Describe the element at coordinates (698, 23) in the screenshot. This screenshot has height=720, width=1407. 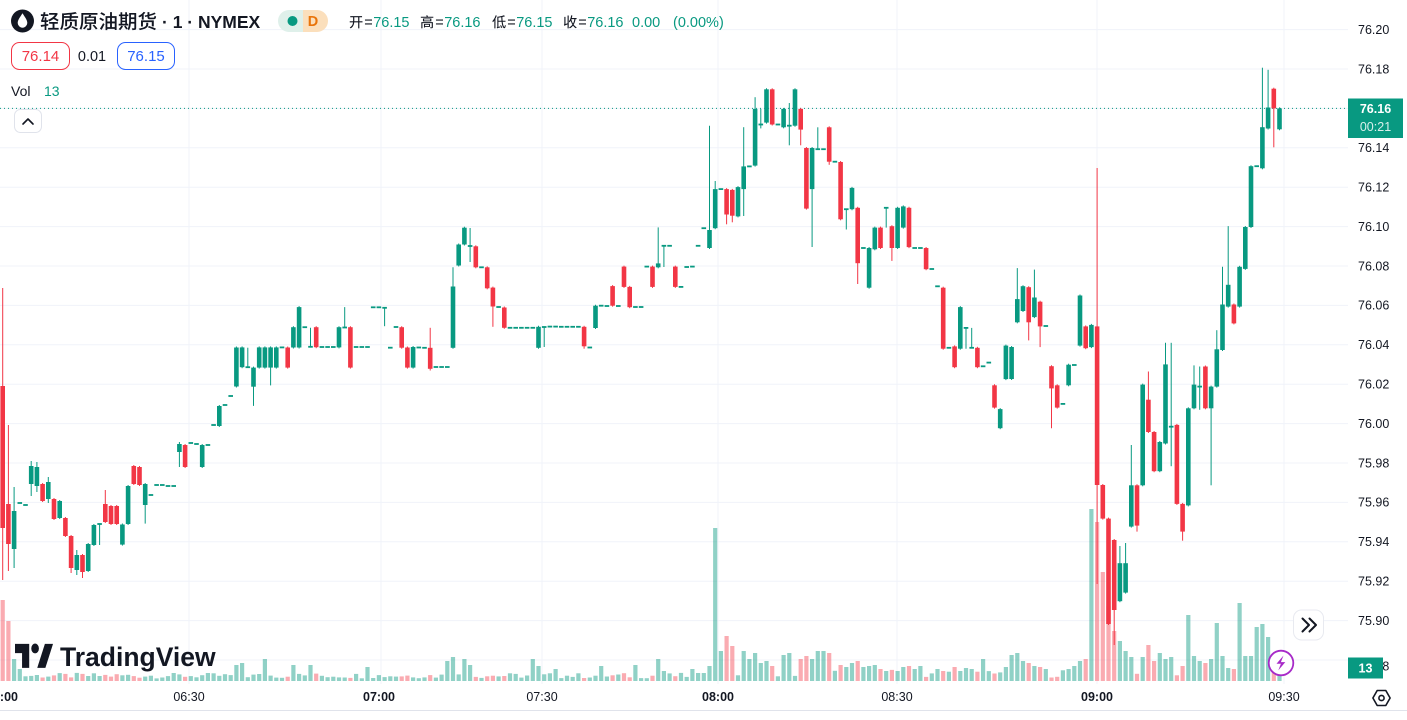
I see `svg-text: (0.00%)` at that location.